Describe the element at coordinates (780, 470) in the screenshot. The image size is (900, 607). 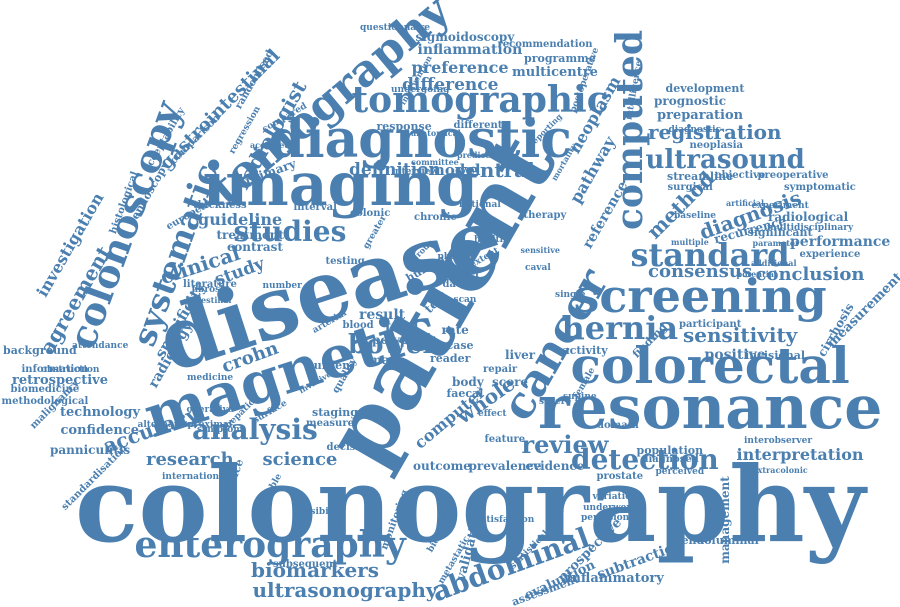
I see `word-extracolonic: extracolonic` at that location.